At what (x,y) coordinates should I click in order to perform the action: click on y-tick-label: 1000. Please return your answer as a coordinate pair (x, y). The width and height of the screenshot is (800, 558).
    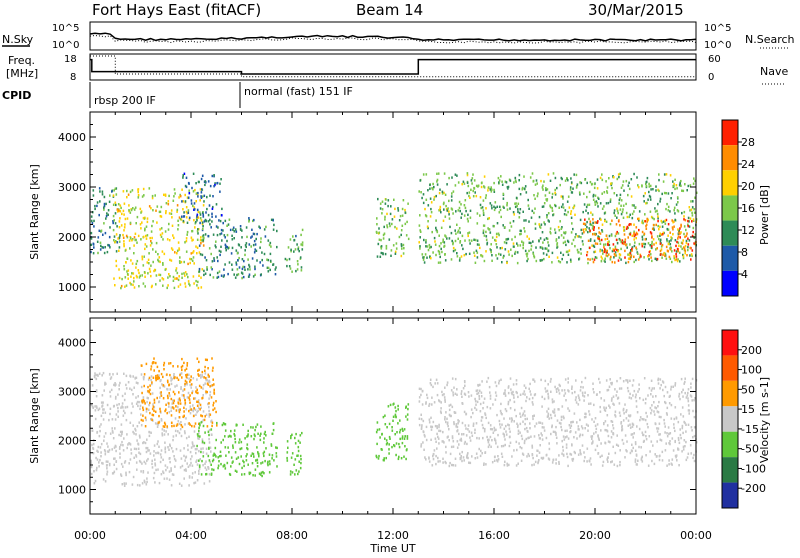
    Looking at the image, I should click on (72, 490).